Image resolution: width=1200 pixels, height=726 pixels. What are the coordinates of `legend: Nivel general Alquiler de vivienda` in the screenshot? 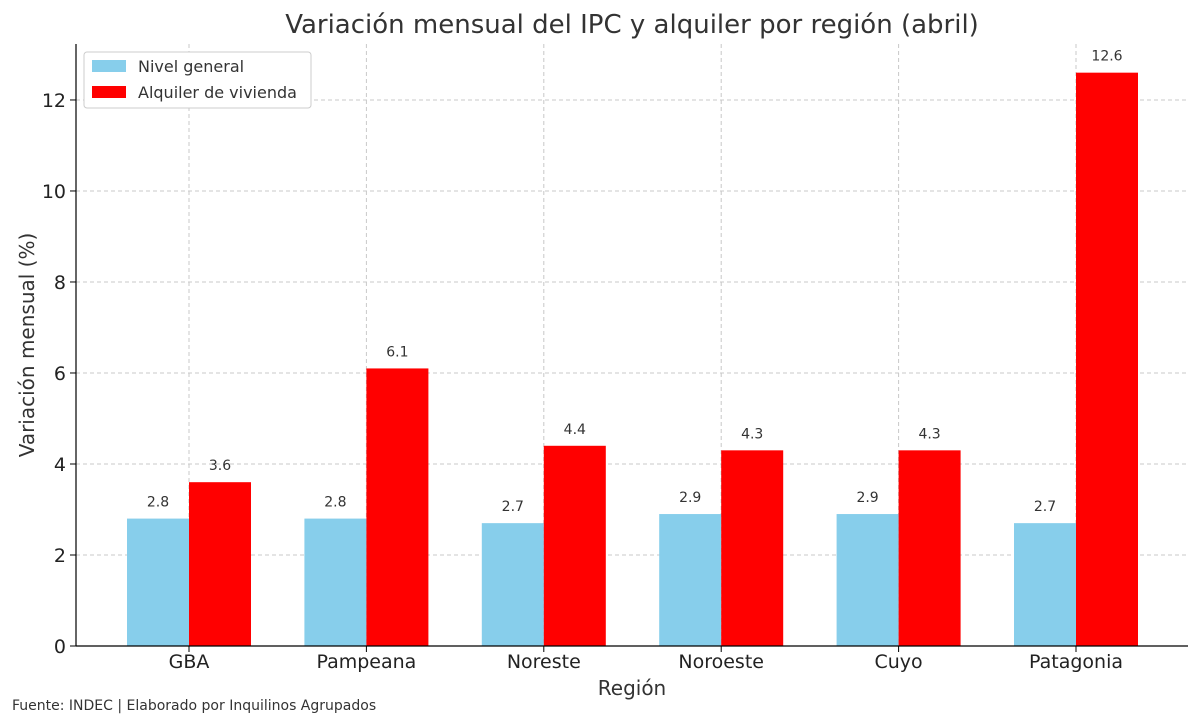 It's located at (197, 80).